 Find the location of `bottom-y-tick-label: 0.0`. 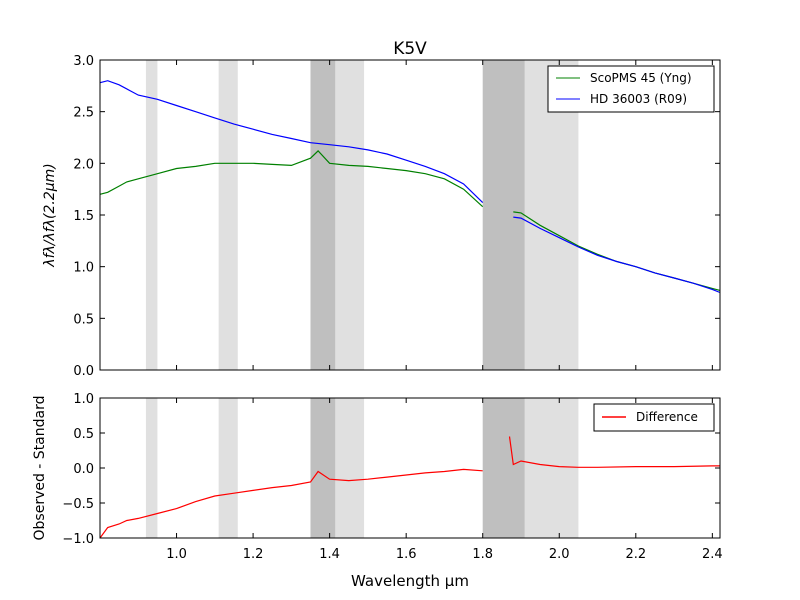

bottom-y-tick-label: 0.0 is located at coordinates (83, 469).